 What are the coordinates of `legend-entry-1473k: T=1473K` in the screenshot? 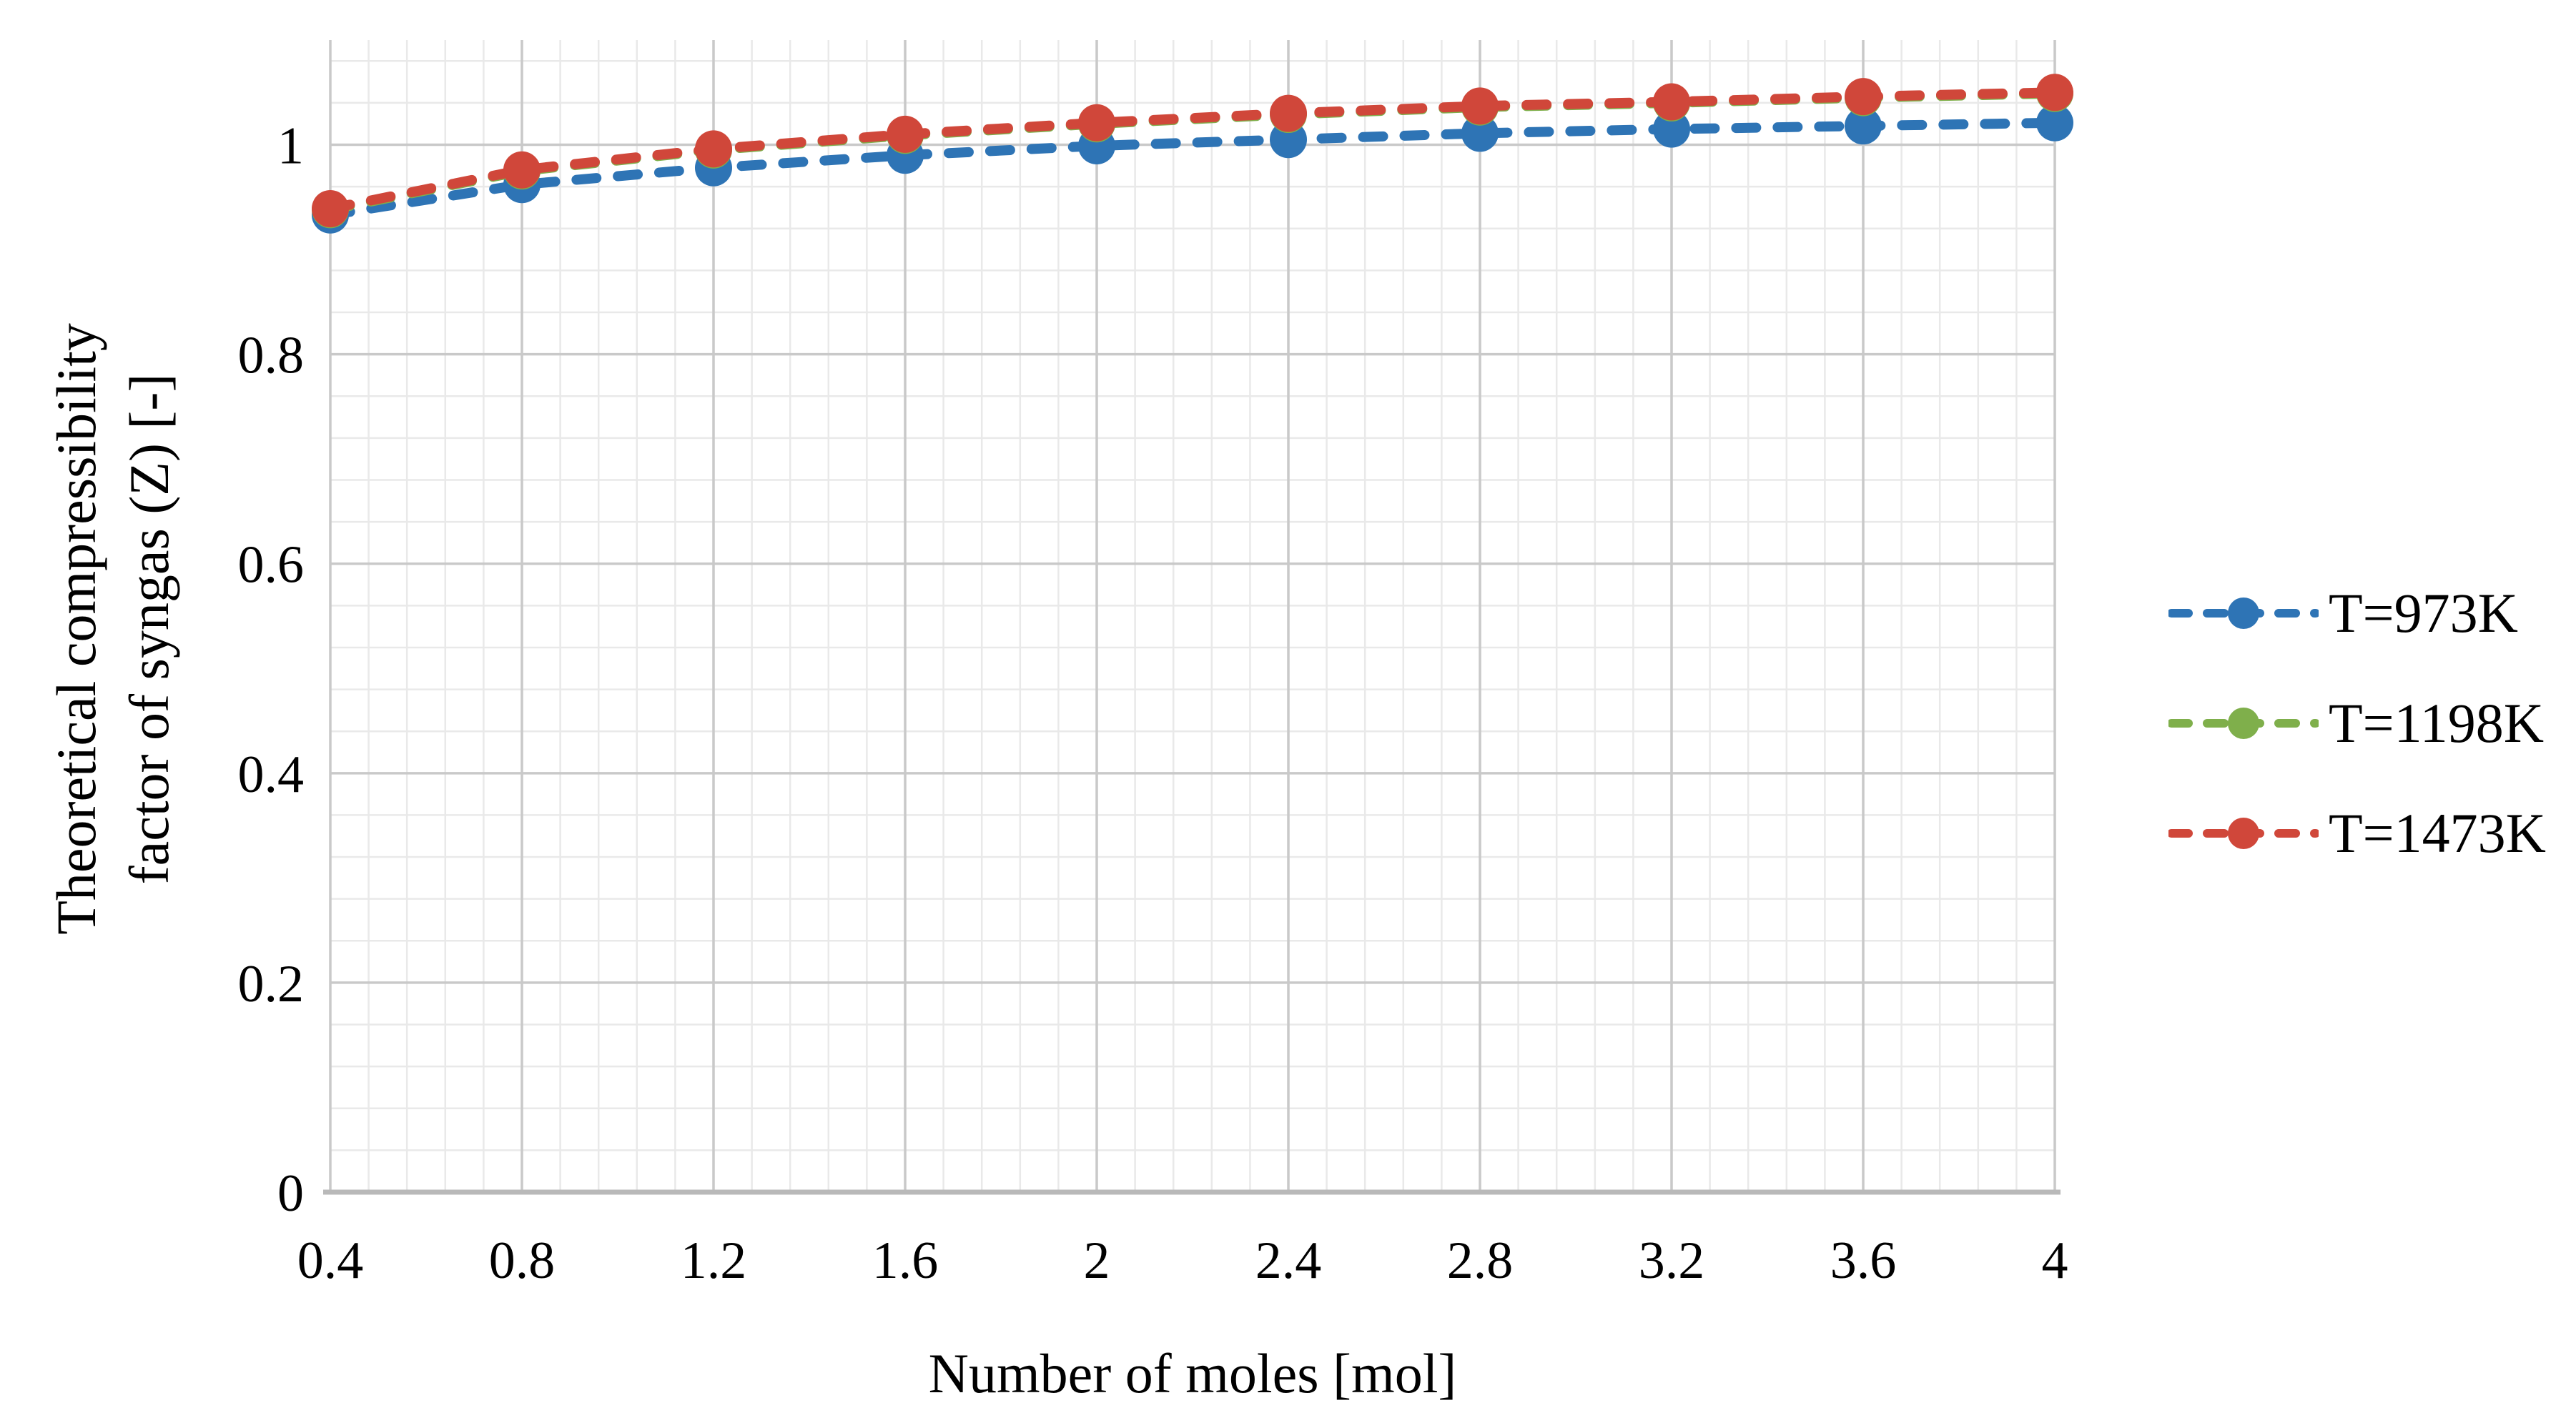 It's located at (2357, 833).